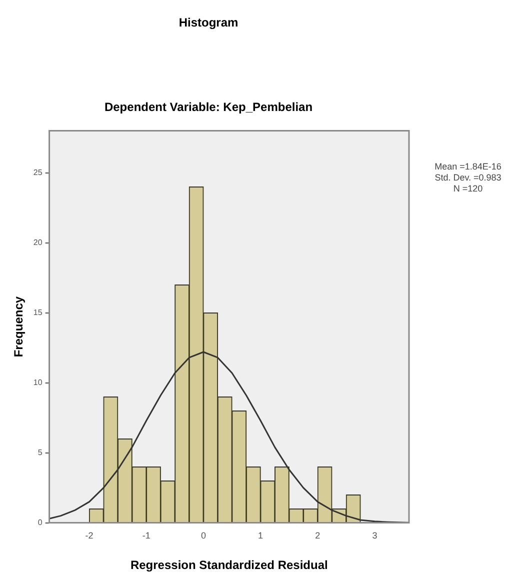 This screenshot has height=583, width=511. Describe the element at coordinates (208, 107) in the screenshot. I see `chart-subtitle: Dependent Variable: Kep_Pembelian` at that location.